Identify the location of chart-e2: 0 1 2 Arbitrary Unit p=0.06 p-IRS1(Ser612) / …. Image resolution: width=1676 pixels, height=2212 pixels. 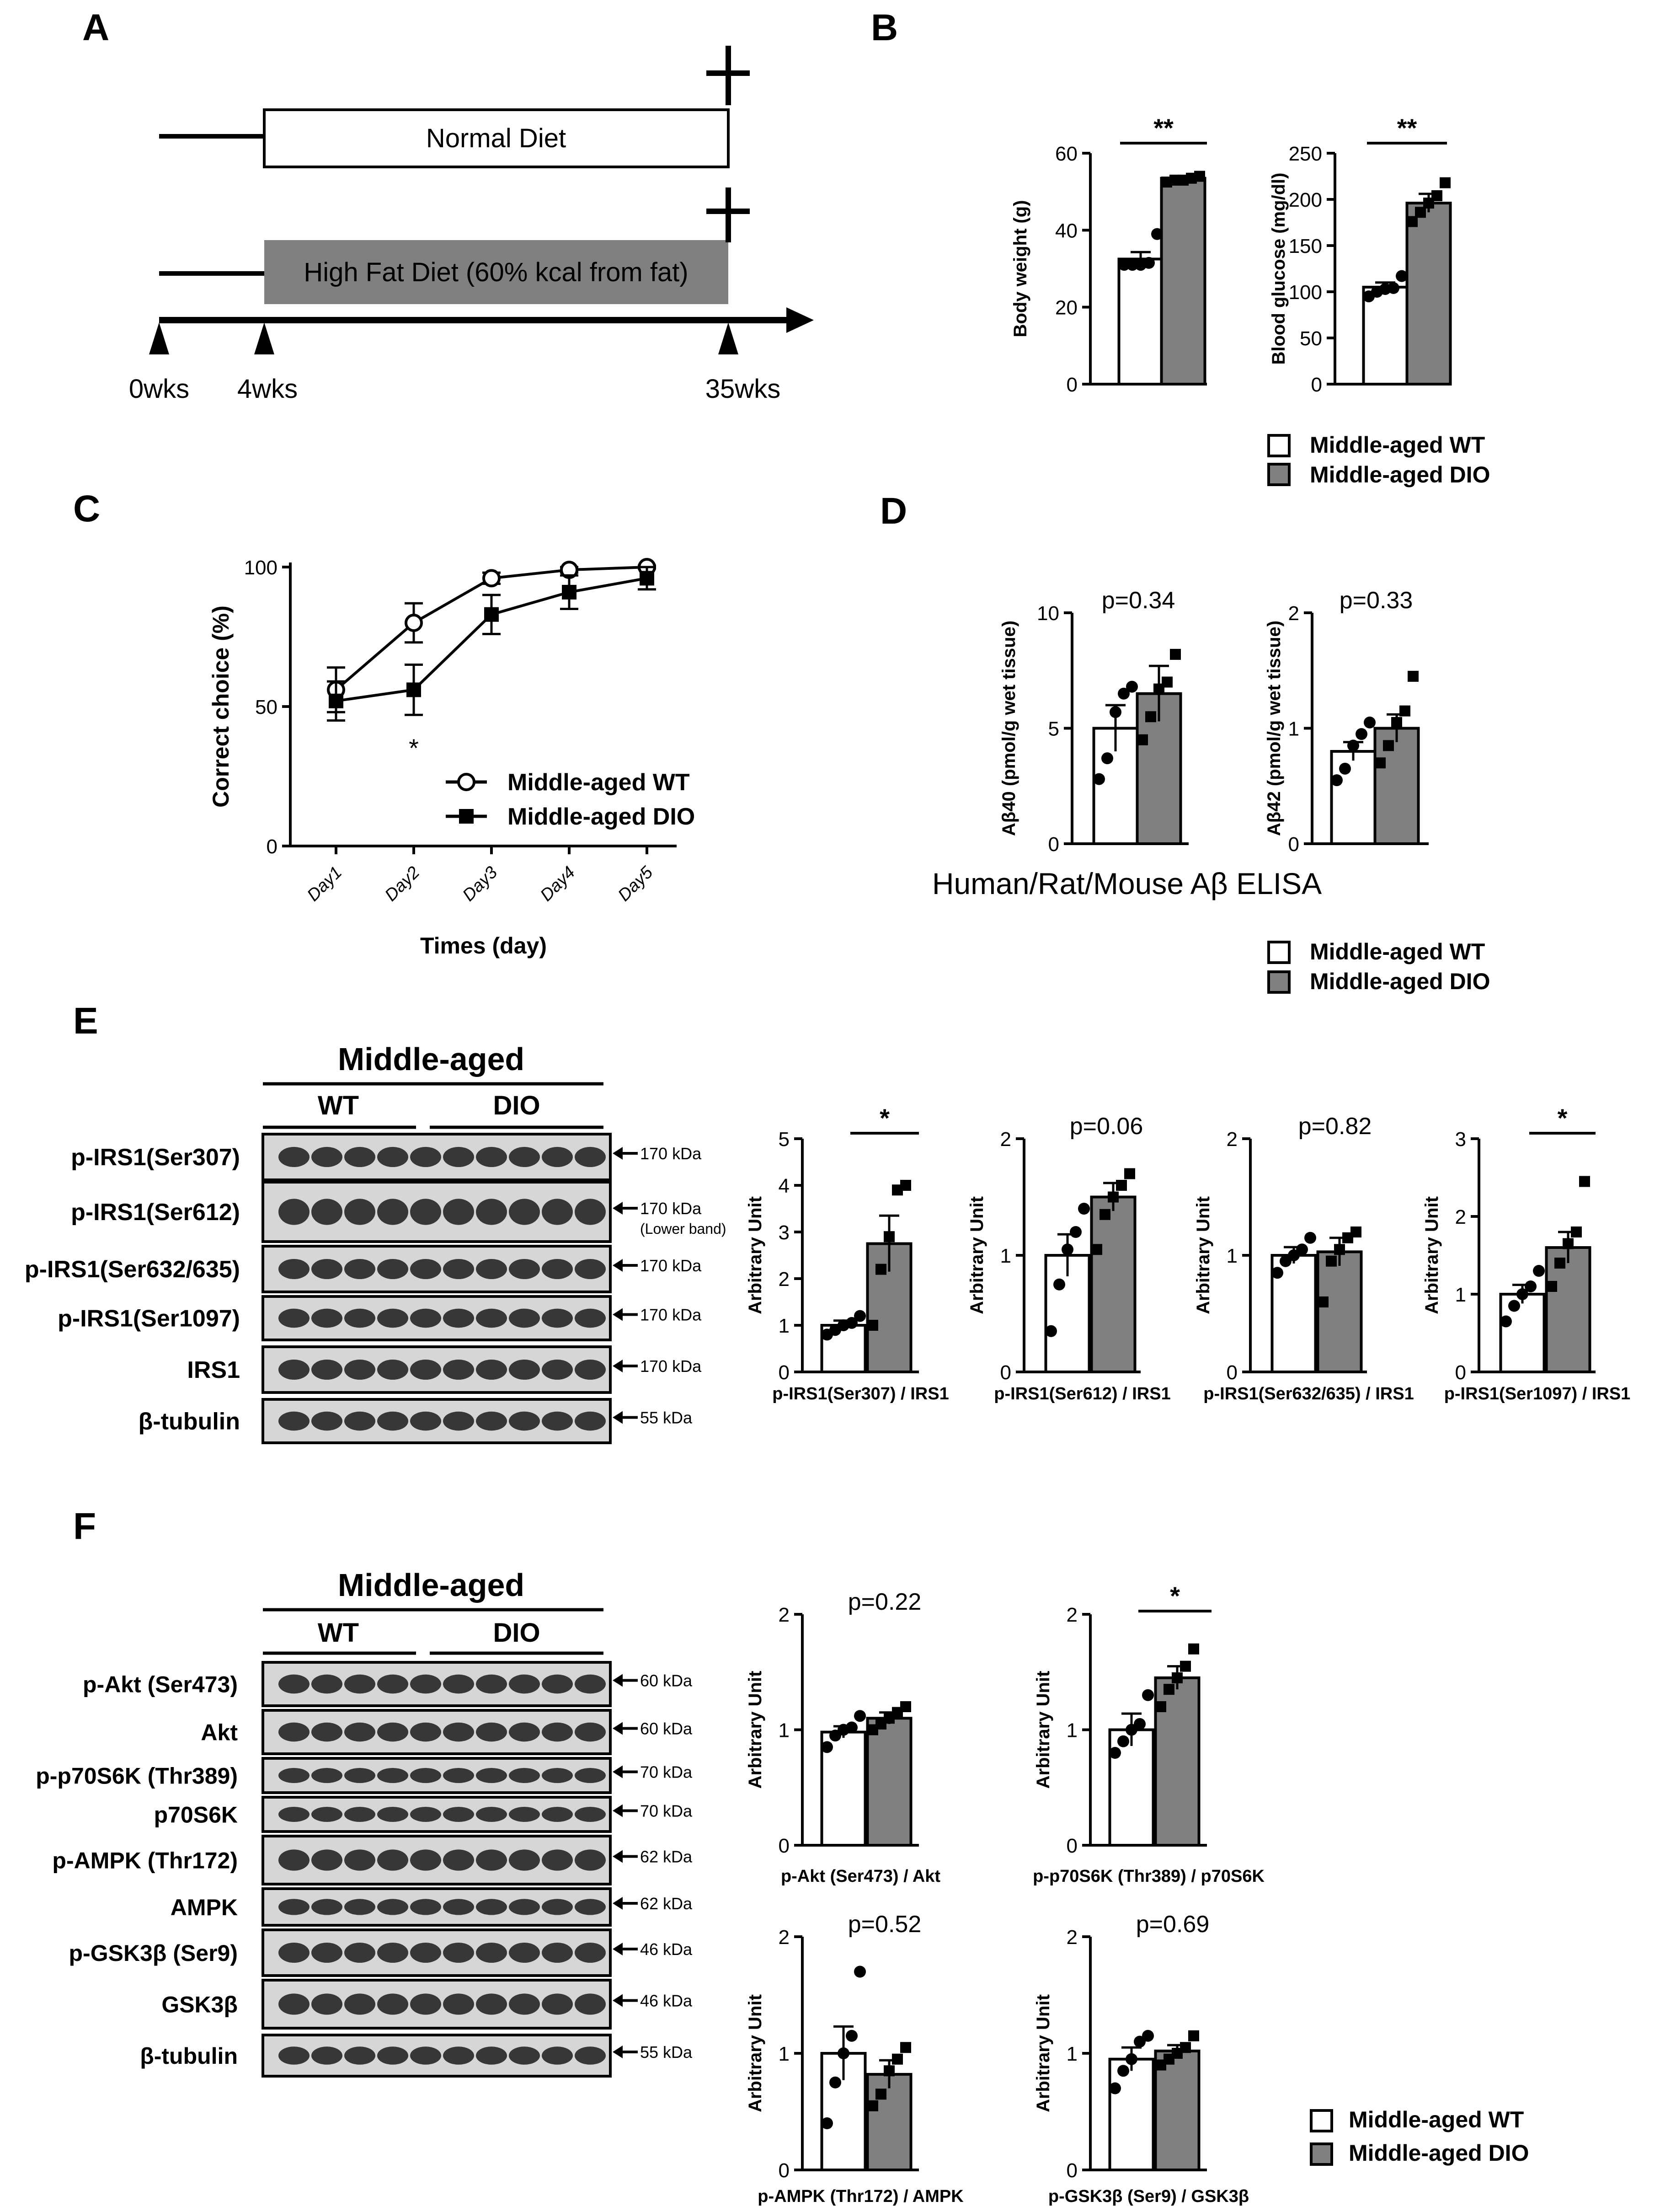
(1069, 1258).